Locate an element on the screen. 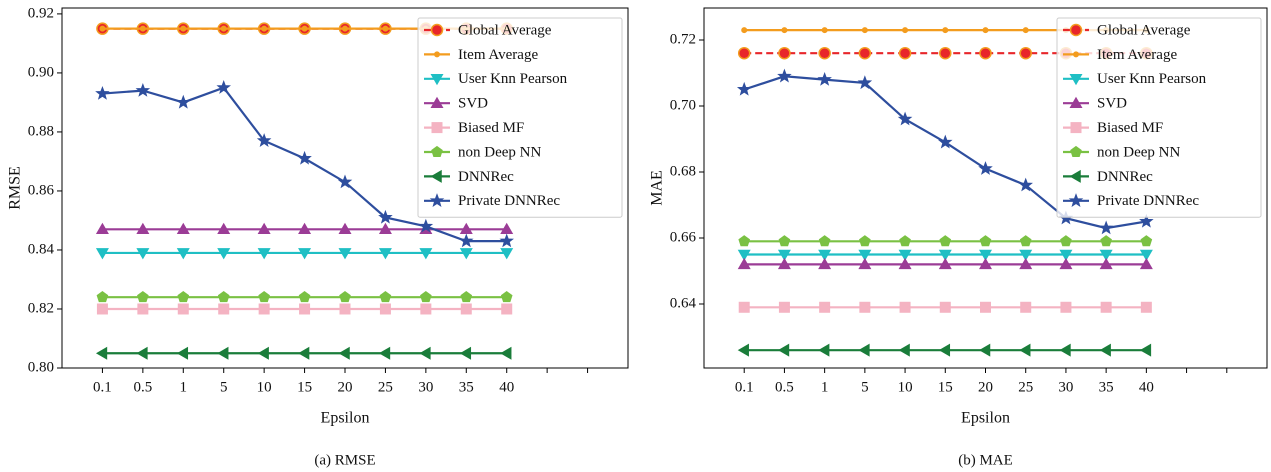 This screenshot has width=1271, height=472. y-axis-label: RMSE is located at coordinates (15, 188).